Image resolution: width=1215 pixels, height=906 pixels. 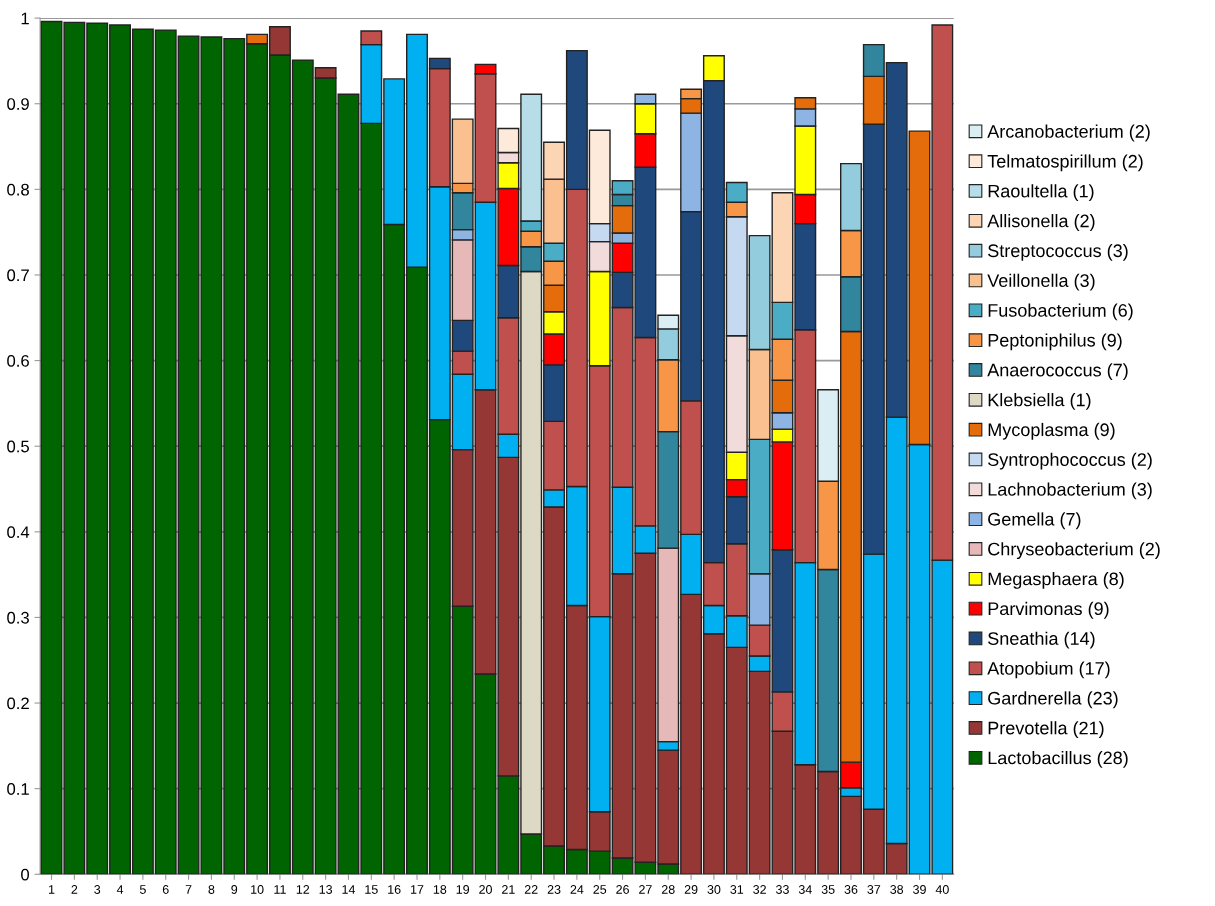 I want to click on legend-label: Mycoplasma (9), so click(x=1051, y=431).